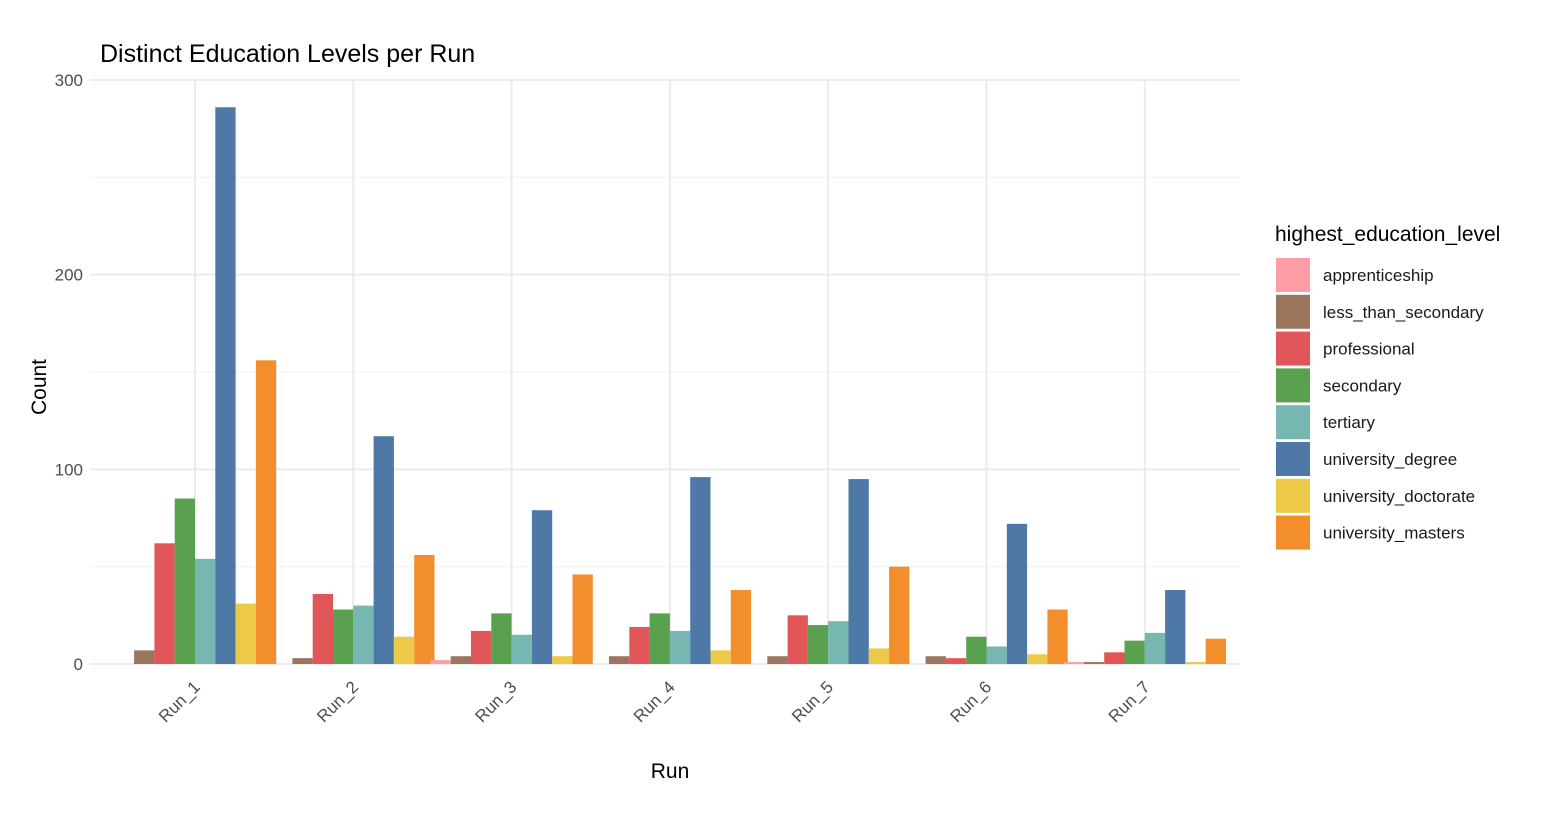 This screenshot has width=1547, height=815. Describe the element at coordinates (1390, 459) in the screenshot. I see `legend-label: university_degree` at that location.